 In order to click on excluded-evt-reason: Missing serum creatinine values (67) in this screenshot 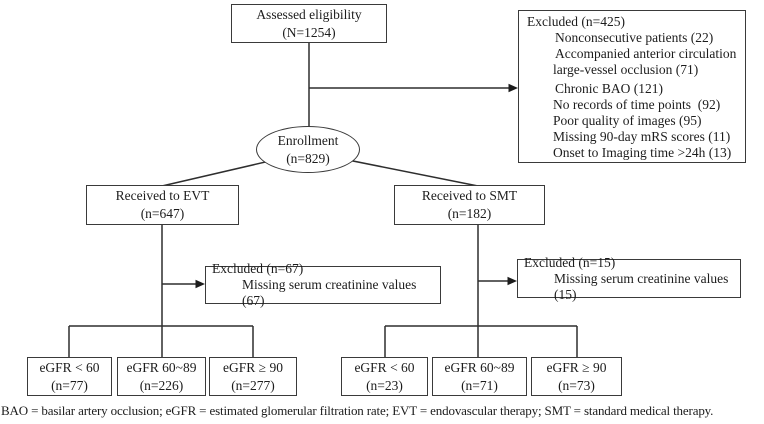, I will do `click(331, 292)`.